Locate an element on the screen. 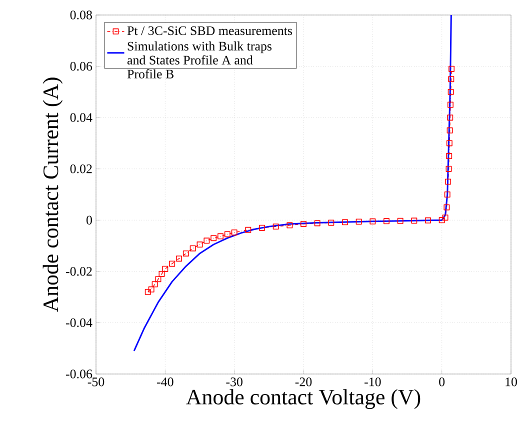 The height and width of the screenshot is (431, 526). y-tick-label: 0.04 is located at coordinates (81, 117).